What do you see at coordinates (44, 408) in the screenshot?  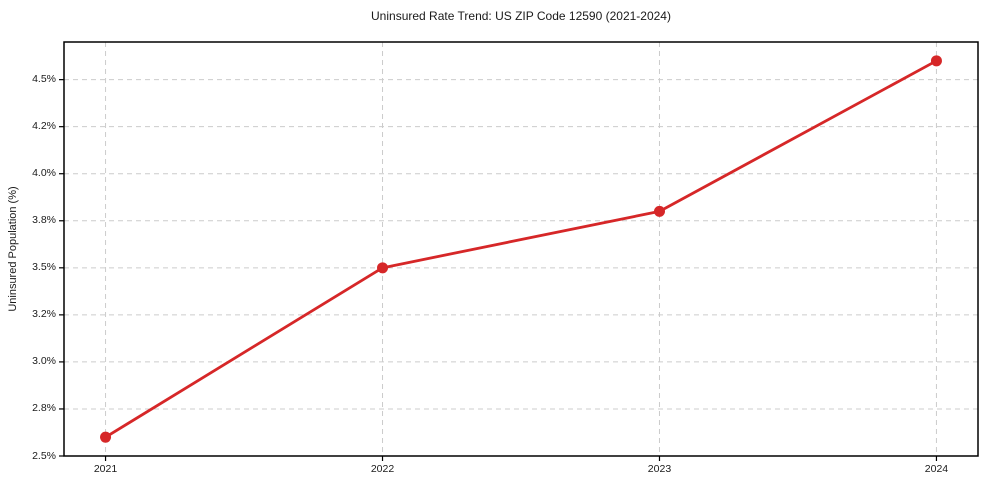 I see `y-tick-label: 2.8%` at bounding box center [44, 408].